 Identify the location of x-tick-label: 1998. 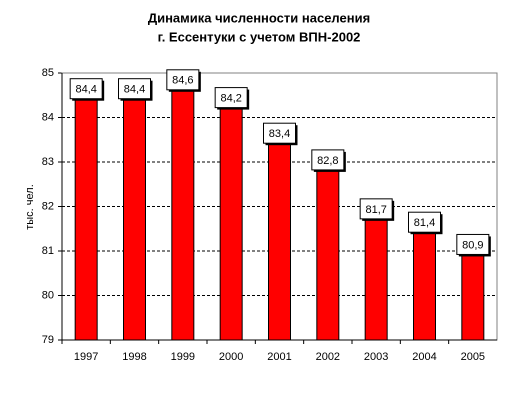
(134, 357).